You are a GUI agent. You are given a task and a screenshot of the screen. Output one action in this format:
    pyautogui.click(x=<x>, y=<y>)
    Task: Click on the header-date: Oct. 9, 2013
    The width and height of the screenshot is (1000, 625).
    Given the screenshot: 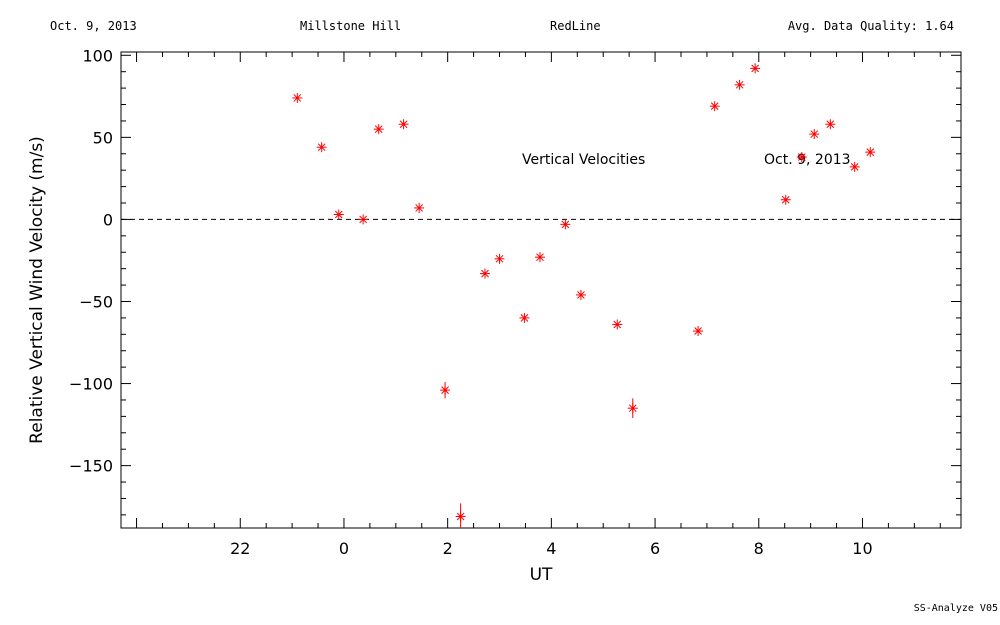 What is the action you would take?
    pyautogui.click(x=93, y=26)
    